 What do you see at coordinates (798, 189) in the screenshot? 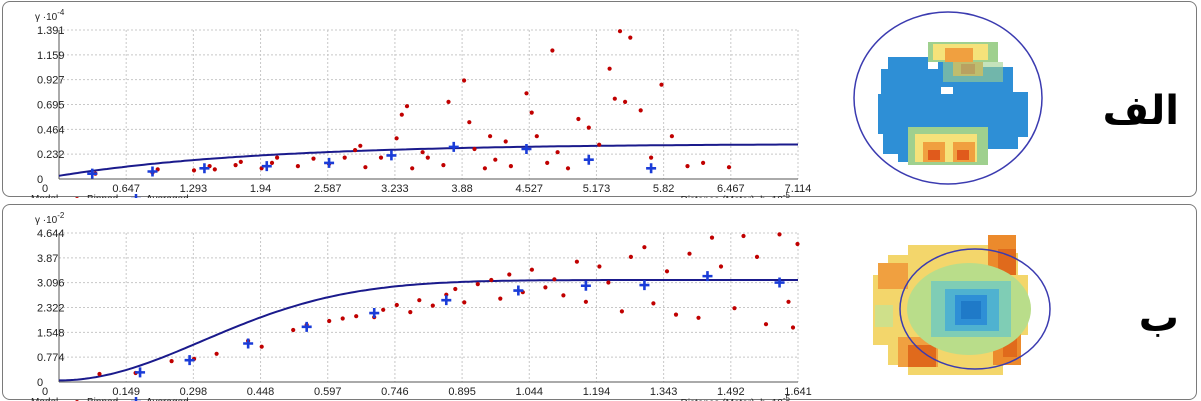
I see `x-tick-label: 7.114` at bounding box center [798, 189].